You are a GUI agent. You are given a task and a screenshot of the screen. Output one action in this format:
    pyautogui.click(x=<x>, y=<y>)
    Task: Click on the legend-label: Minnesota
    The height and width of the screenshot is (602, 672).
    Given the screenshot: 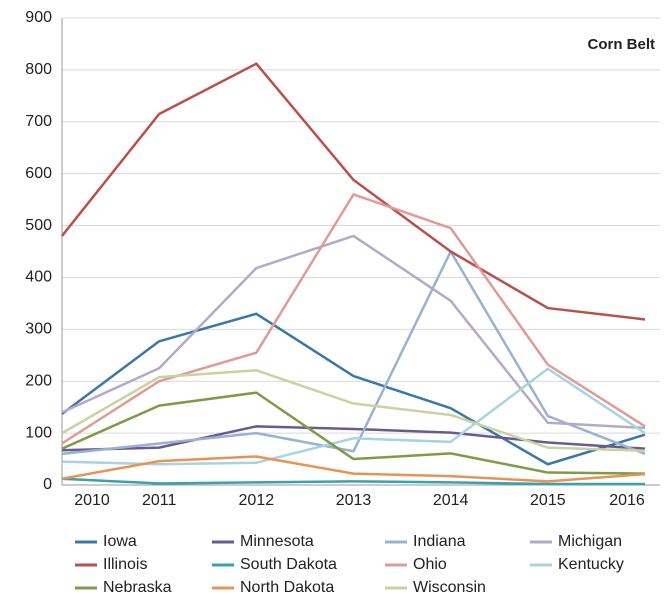 What is the action you would take?
    pyautogui.click(x=277, y=541)
    